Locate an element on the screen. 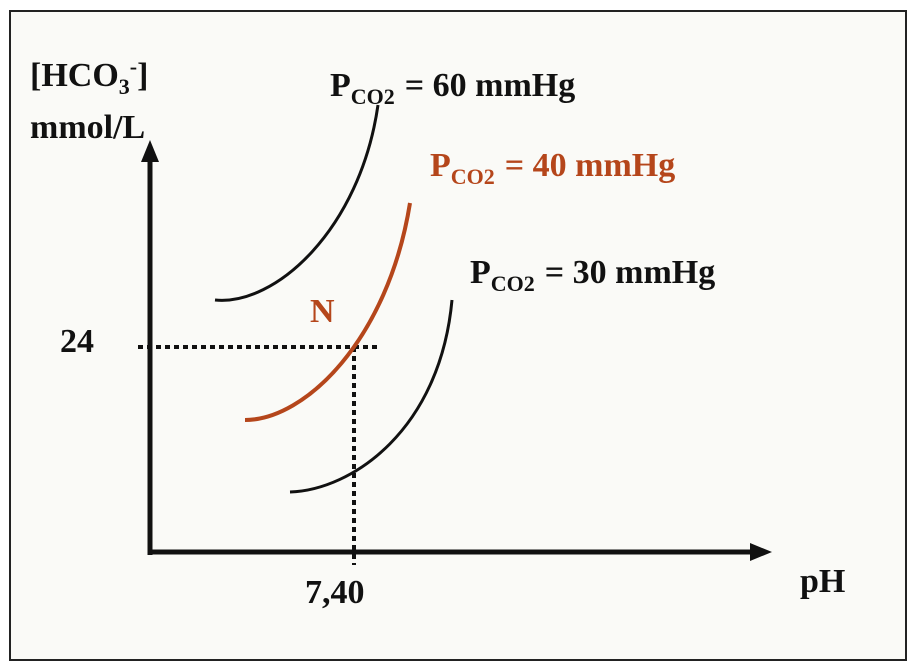 The height and width of the screenshot is (670, 916). x-axis-label: pH is located at coordinates (822, 581).